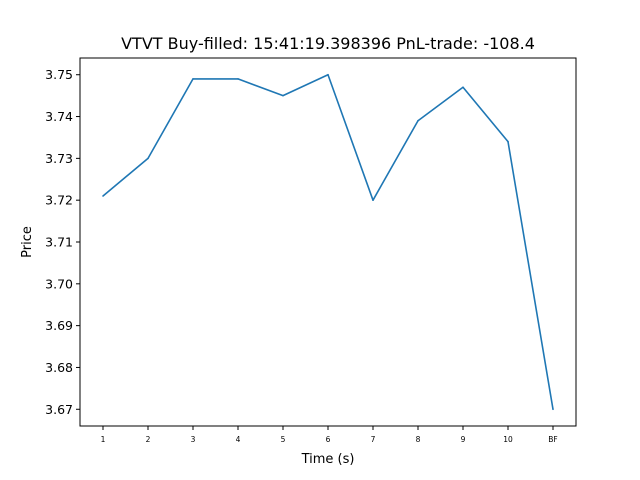  Describe the element at coordinates (59, 283) in the screenshot. I see `y-tick-label: 3.70` at that location.